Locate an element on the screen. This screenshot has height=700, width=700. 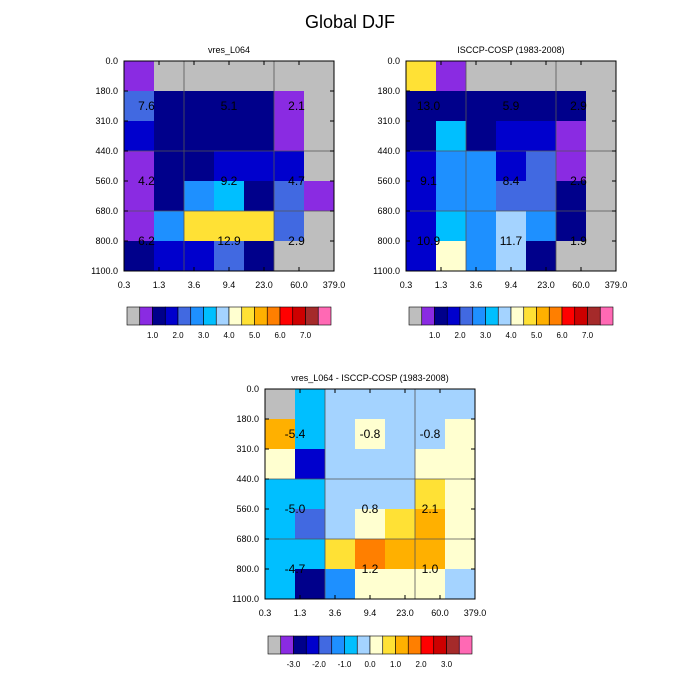
data-label: 12.9 is located at coordinates (229, 241).